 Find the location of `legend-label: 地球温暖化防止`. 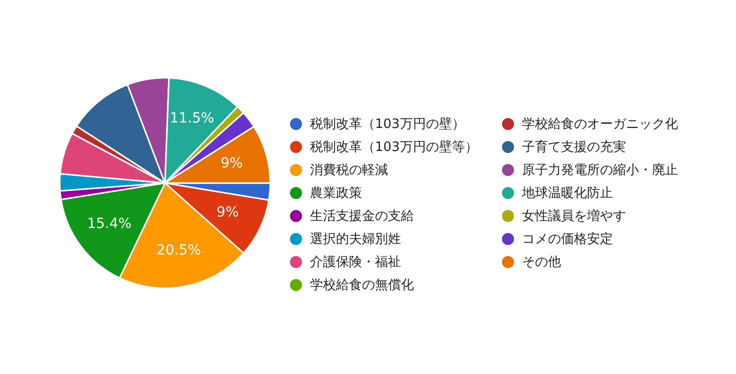

legend-label: 地球温暖化防止 is located at coordinates (567, 193).